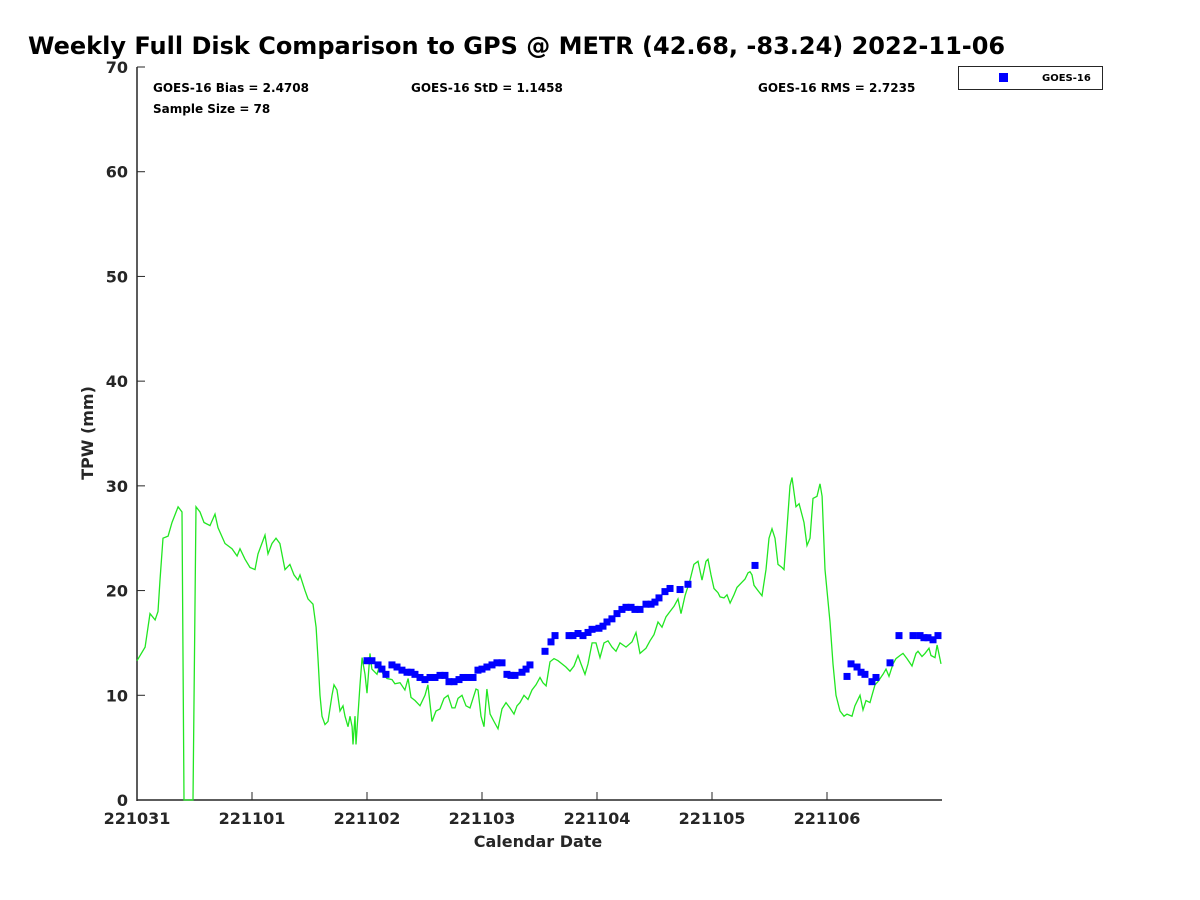 The height and width of the screenshot is (900, 1200). Describe the element at coordinates (117, 276) in the screenshot. I see `y-tick-label: 50` at that location.